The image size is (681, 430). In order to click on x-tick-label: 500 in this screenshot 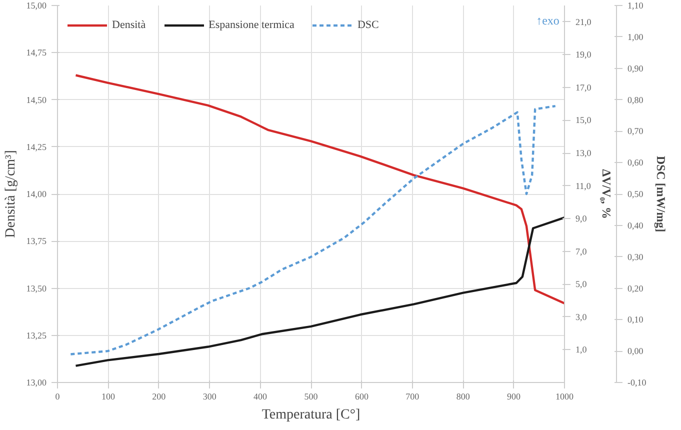, I will do `click(311, 397)`.